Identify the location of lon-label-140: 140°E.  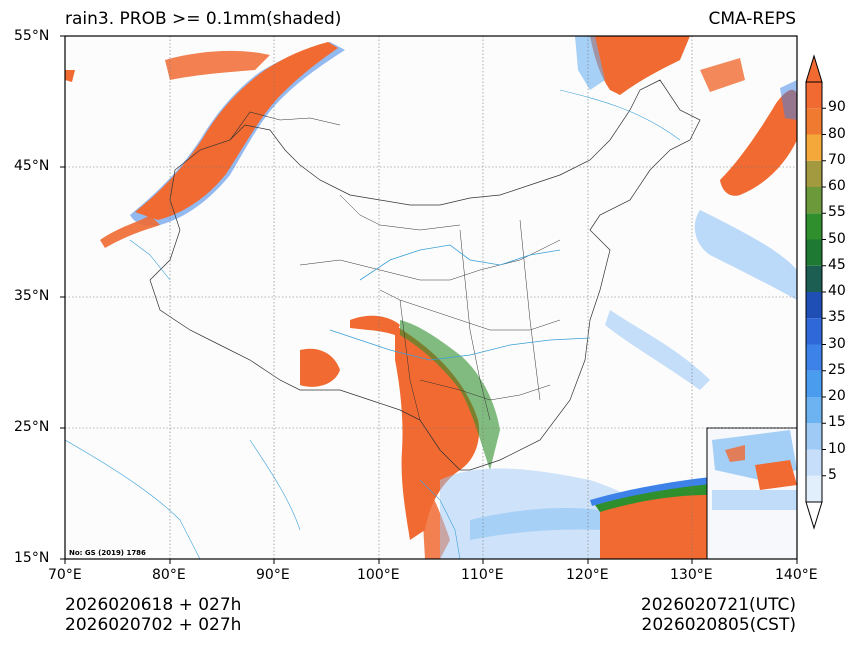
(796, 575).